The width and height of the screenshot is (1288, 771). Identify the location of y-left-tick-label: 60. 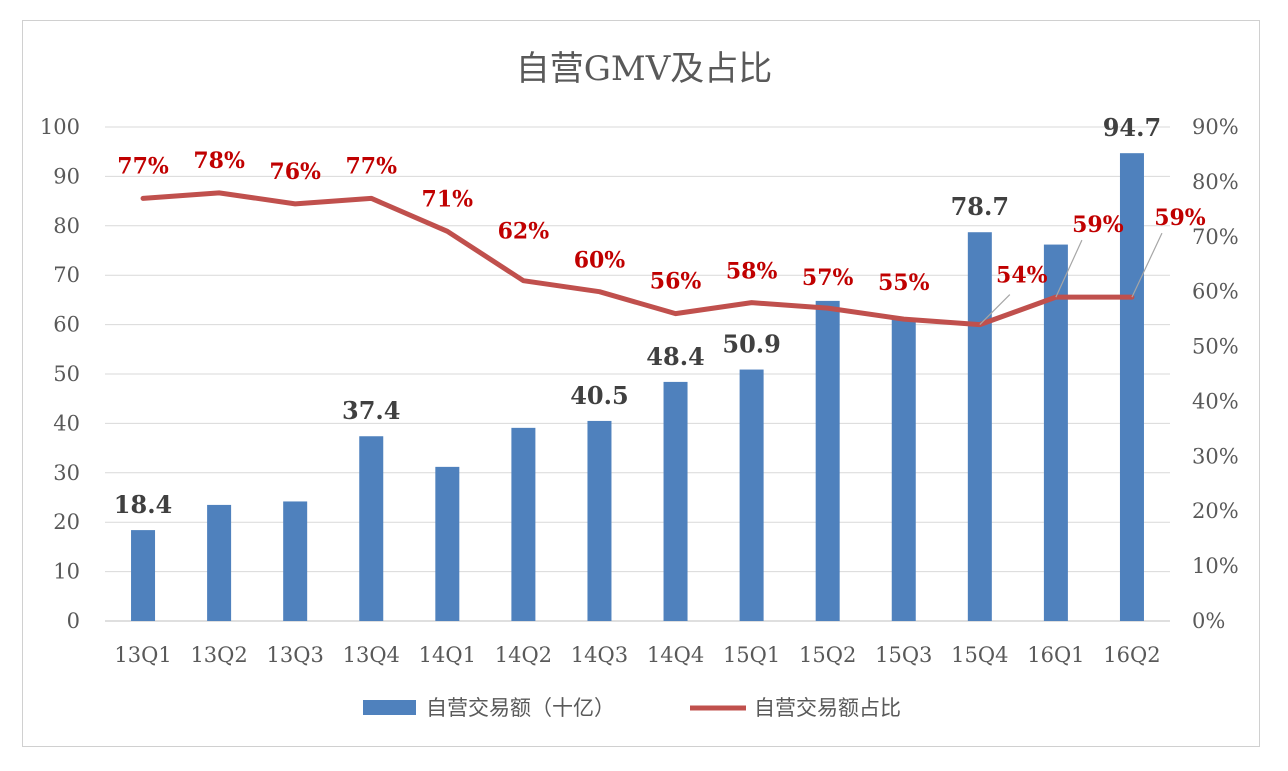
(66, 325).